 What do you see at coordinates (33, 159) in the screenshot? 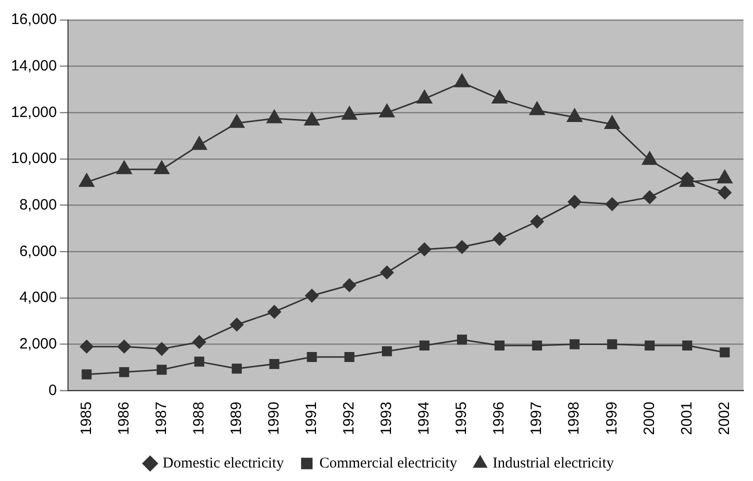
I see `y-tick-label: 10,000` at bounding box center [33, 159].